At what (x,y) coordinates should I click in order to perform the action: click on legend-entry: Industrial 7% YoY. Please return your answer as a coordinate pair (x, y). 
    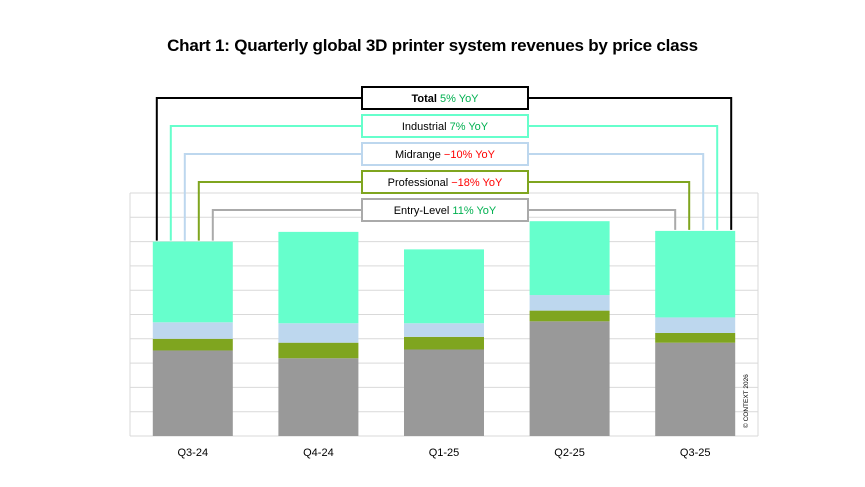
    Looking at the image, I should click on (445, 127).